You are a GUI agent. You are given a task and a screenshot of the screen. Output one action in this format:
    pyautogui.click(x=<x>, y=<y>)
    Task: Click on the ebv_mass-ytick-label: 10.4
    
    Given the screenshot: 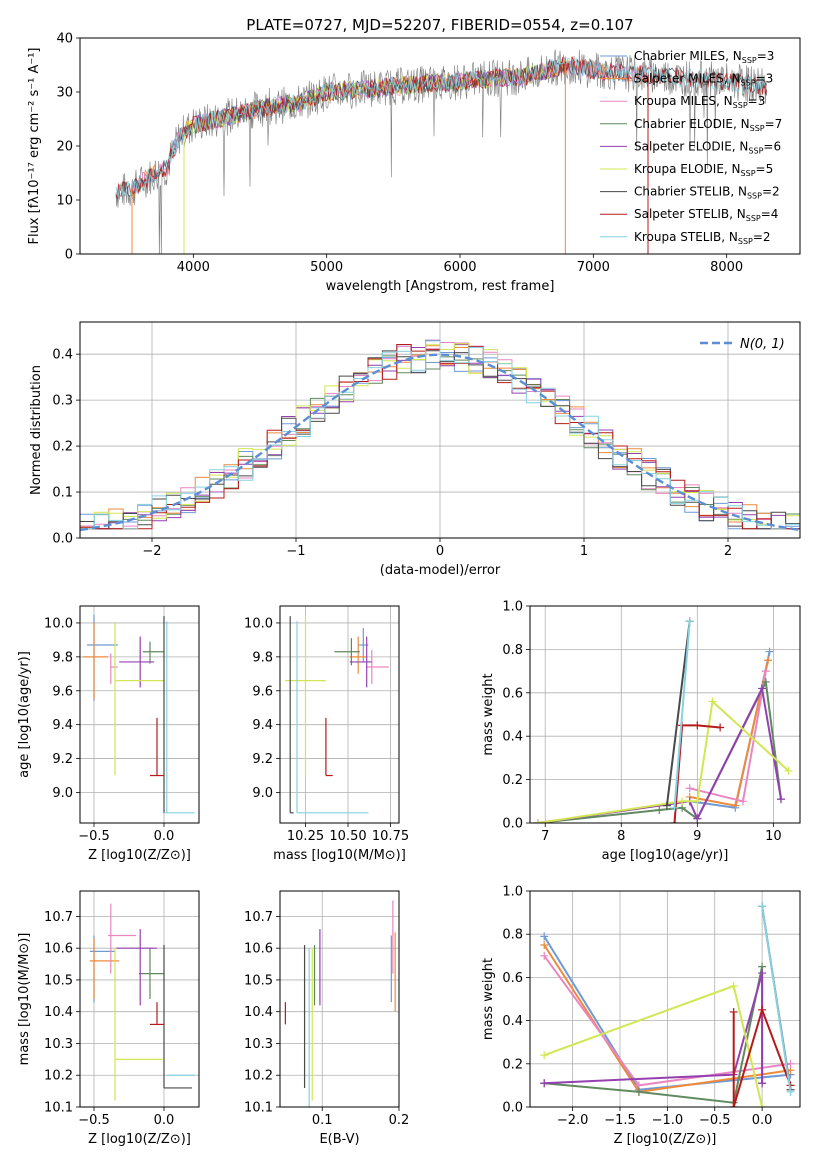 What is the action you would take?
    pyautogui.click(x=258, y=1012)
    